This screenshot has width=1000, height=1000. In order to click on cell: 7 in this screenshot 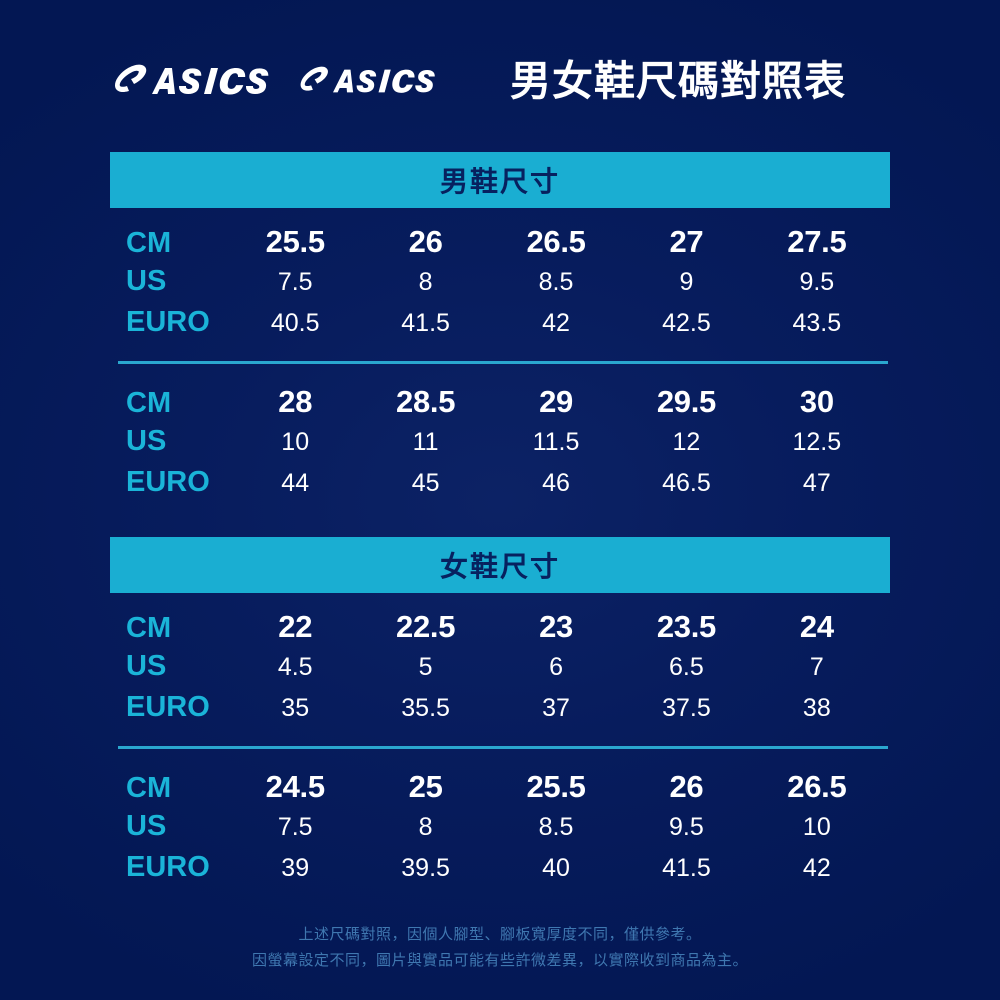, I will do `click(816, 667)`.